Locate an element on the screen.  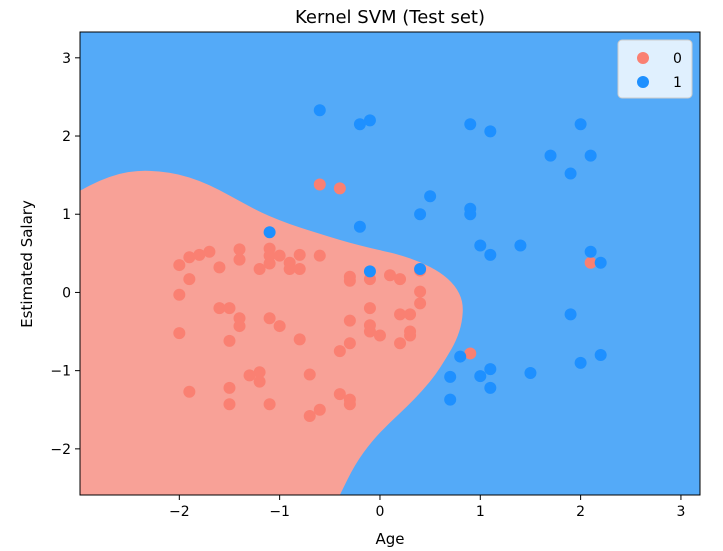
x-axis: −2 −1 0 1 2 3 is located at coordinates (427, 507).